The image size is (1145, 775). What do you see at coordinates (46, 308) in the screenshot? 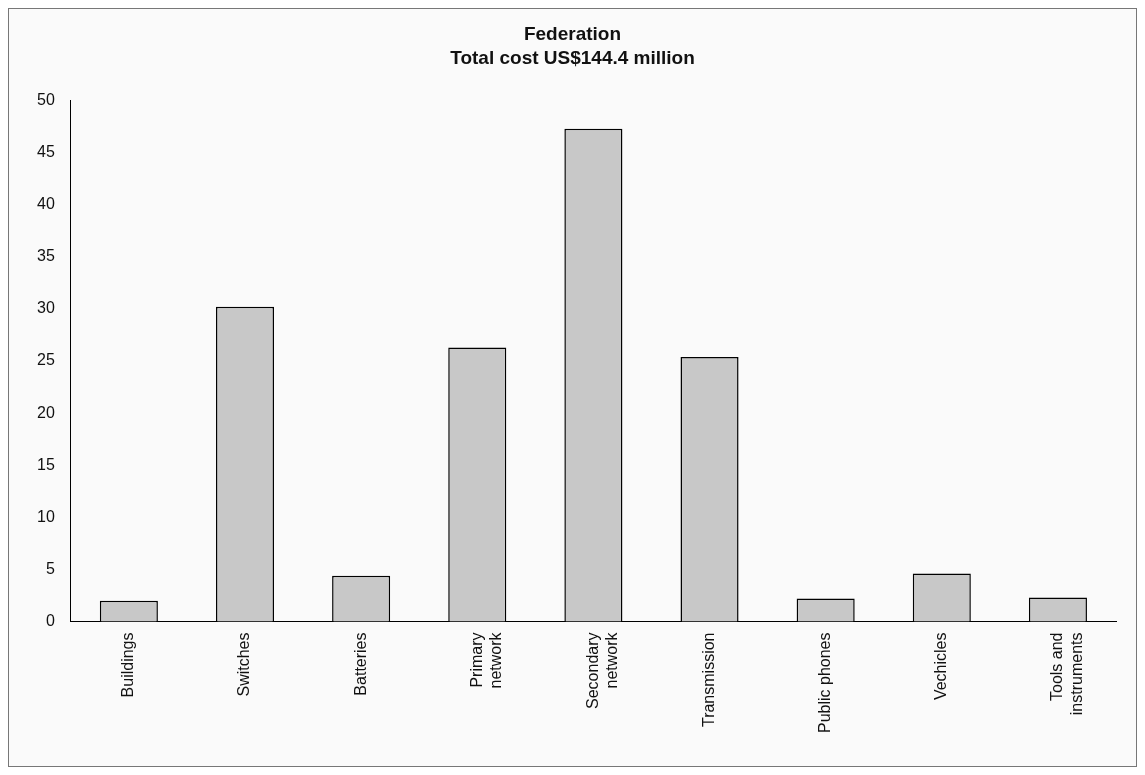
I see `y-tick-label: 30` at bounding box center [46, 308].